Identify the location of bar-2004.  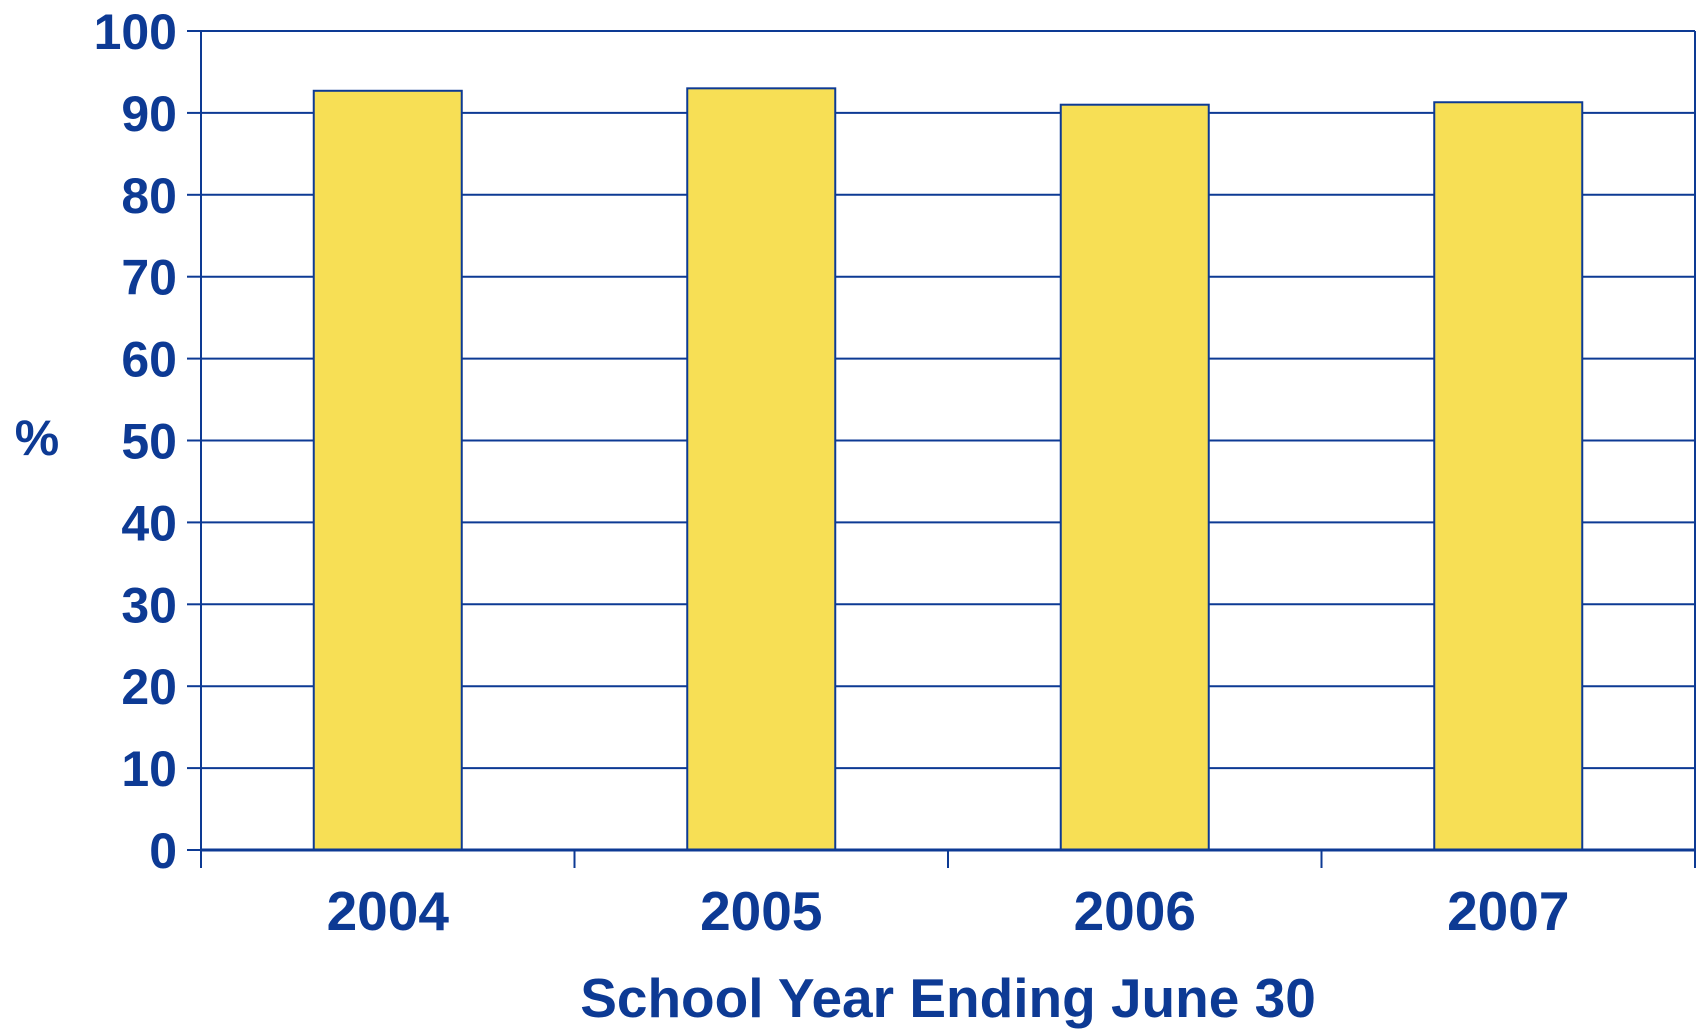
(387, 470).